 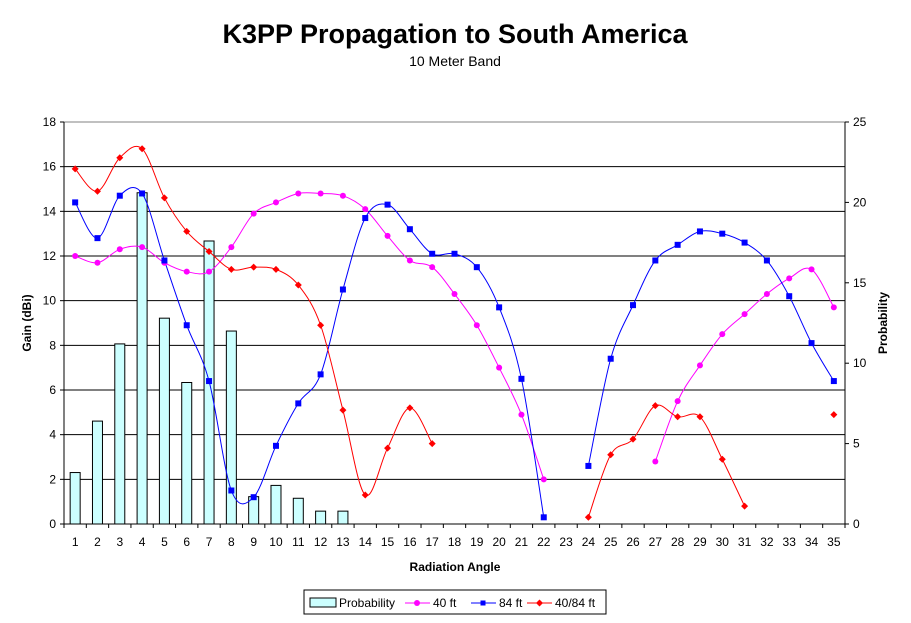 What do you see at coordinates (767, 542) in the screenshot?
I see `x-tick-label: 32` at bounding box center [767, 542].